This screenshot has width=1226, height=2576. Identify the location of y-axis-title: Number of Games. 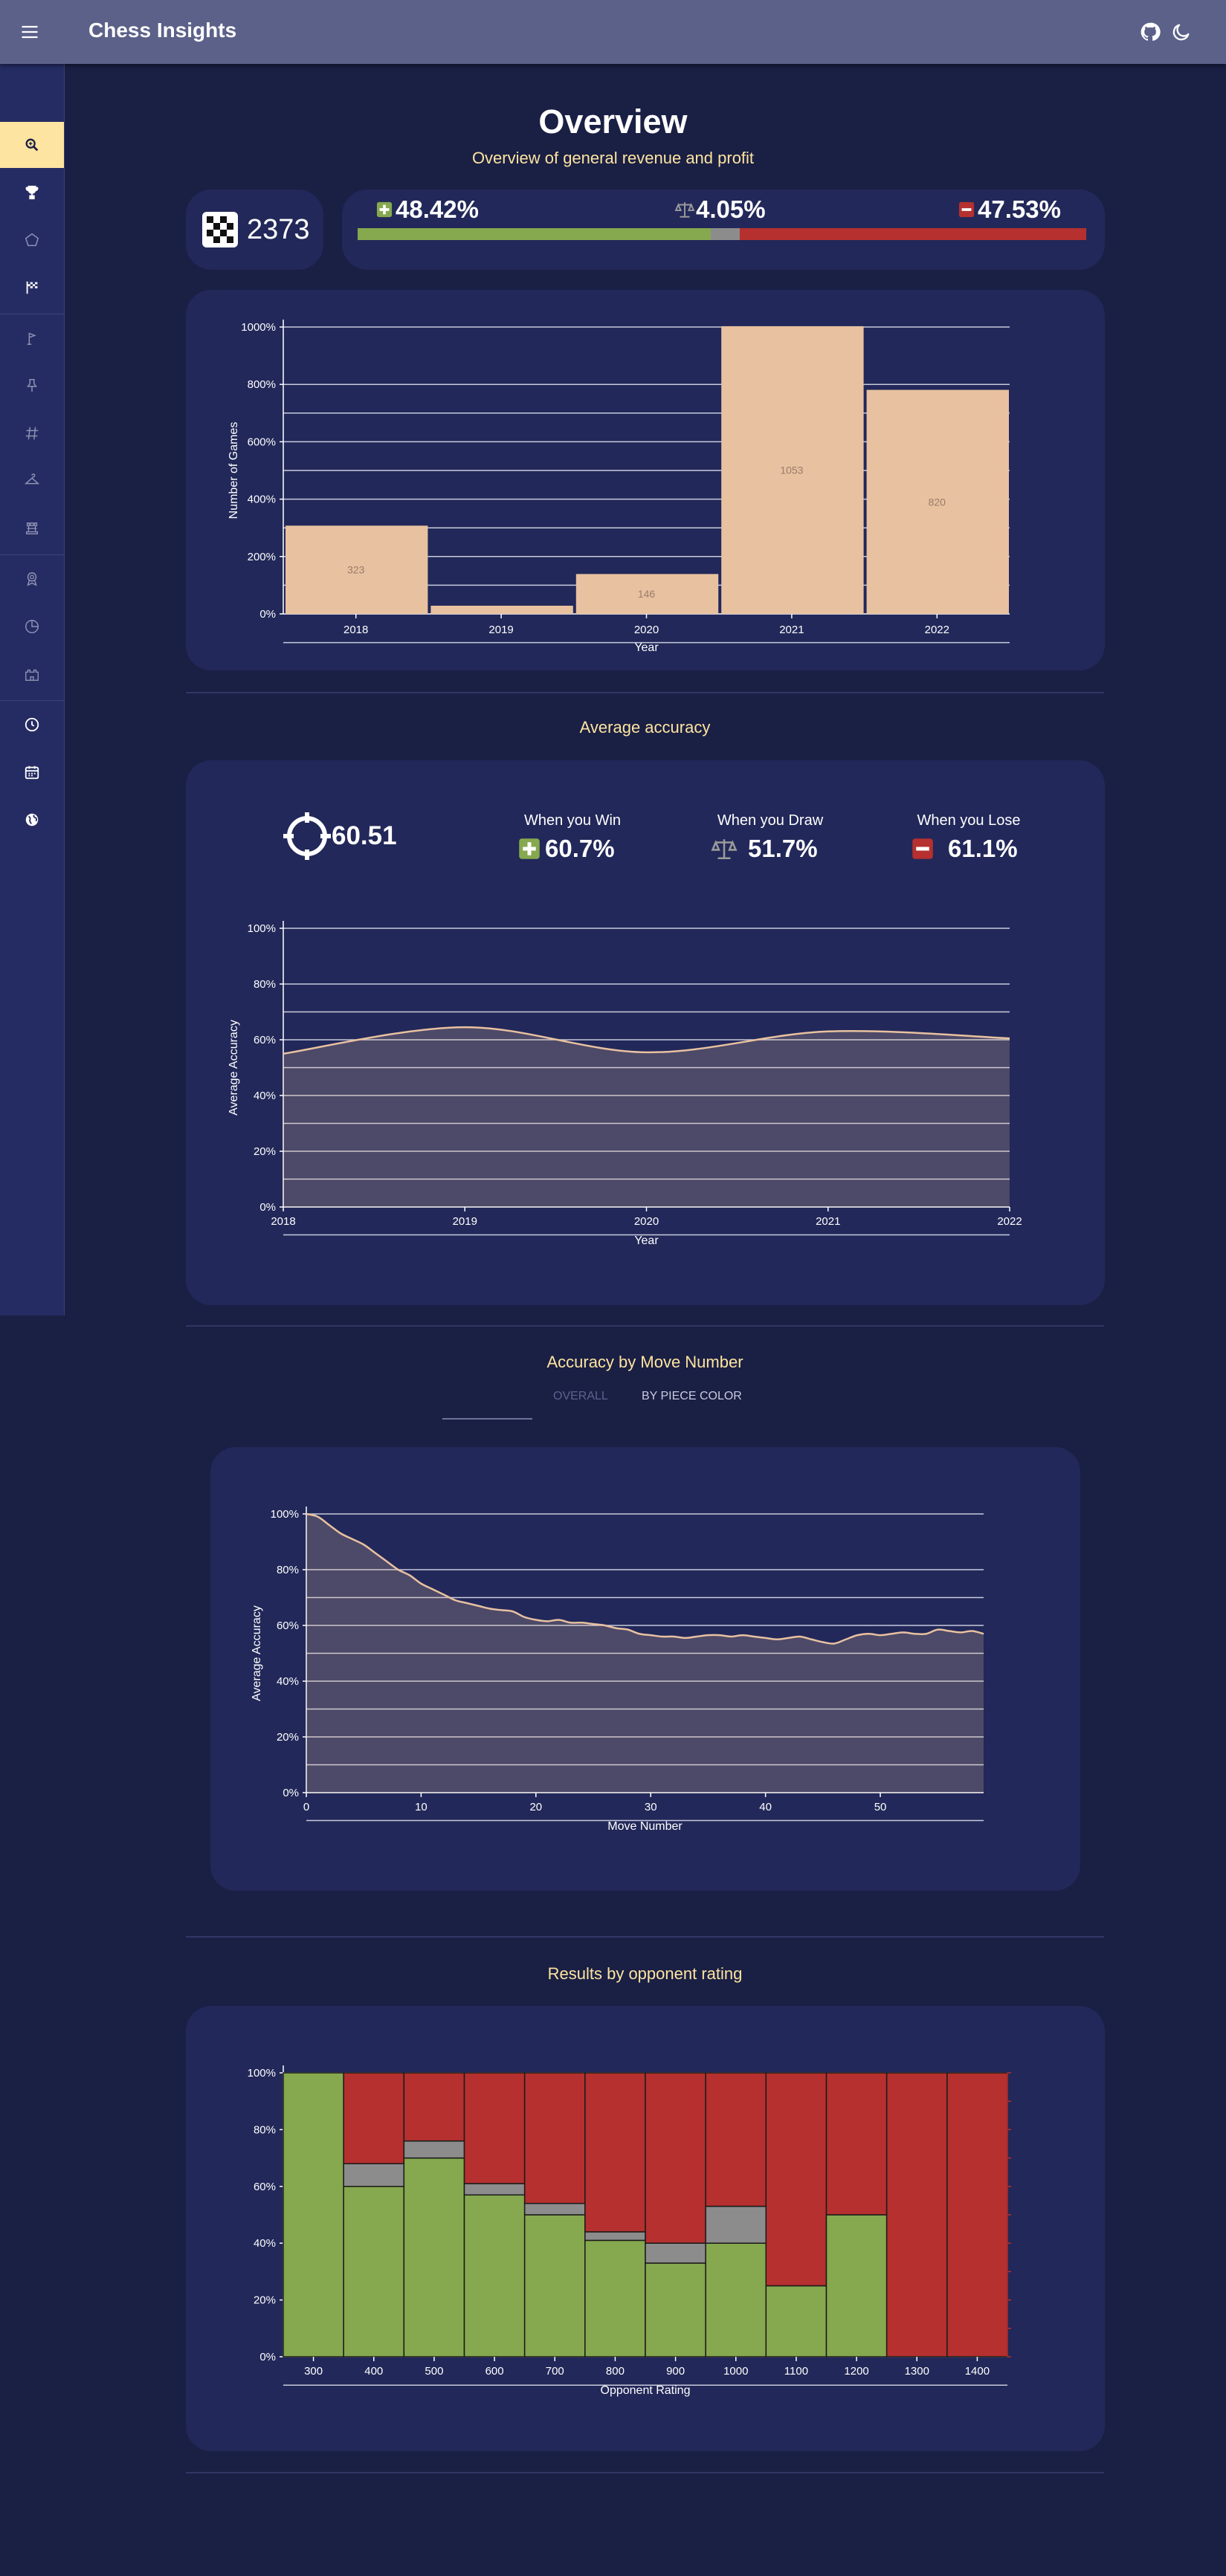
(234, 471).